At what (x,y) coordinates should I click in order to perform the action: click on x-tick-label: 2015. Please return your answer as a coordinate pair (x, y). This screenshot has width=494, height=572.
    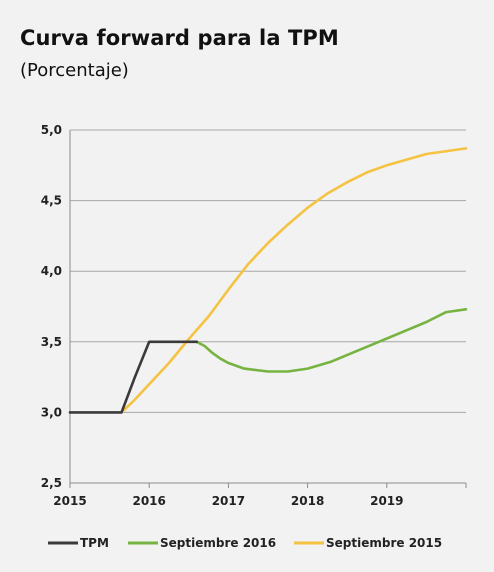
    Looking at the image, I should click on (69, 501).